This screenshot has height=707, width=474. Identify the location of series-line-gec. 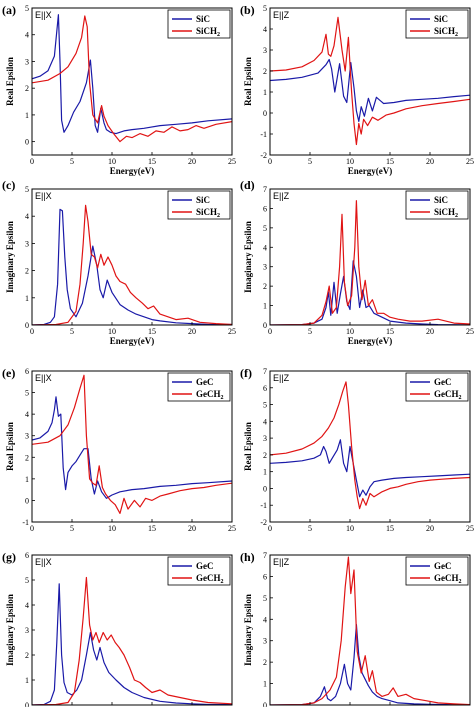
(132, 644).